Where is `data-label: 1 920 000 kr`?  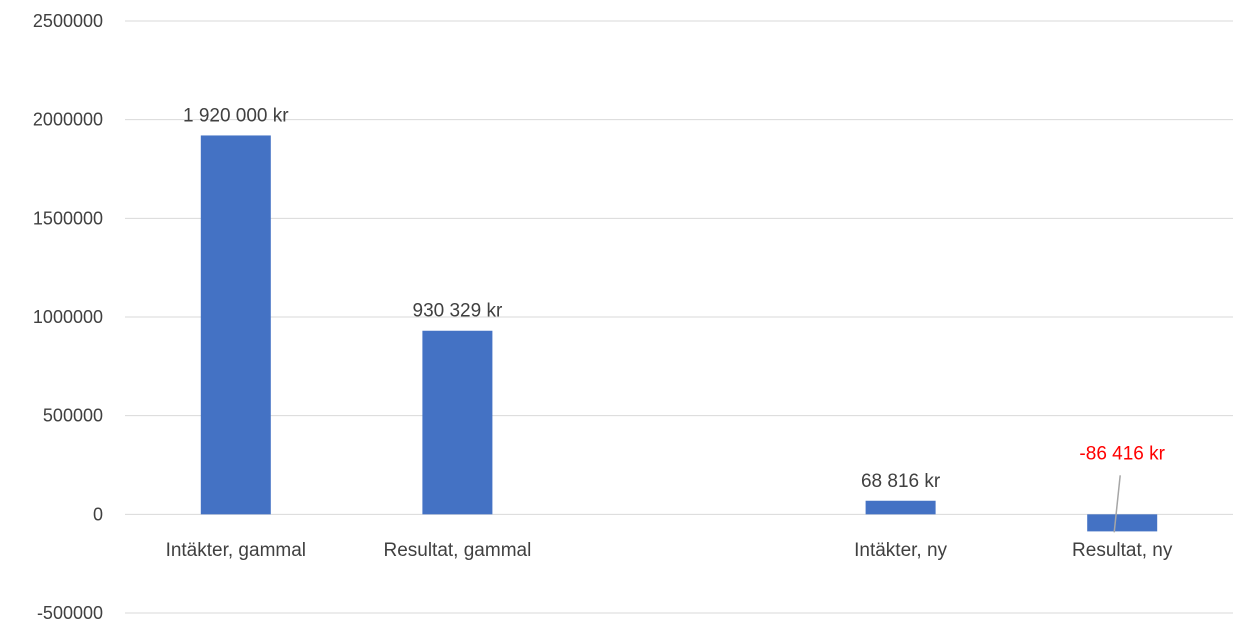 data-label: 1 920 000 kr is located at coordinates (236, 115).